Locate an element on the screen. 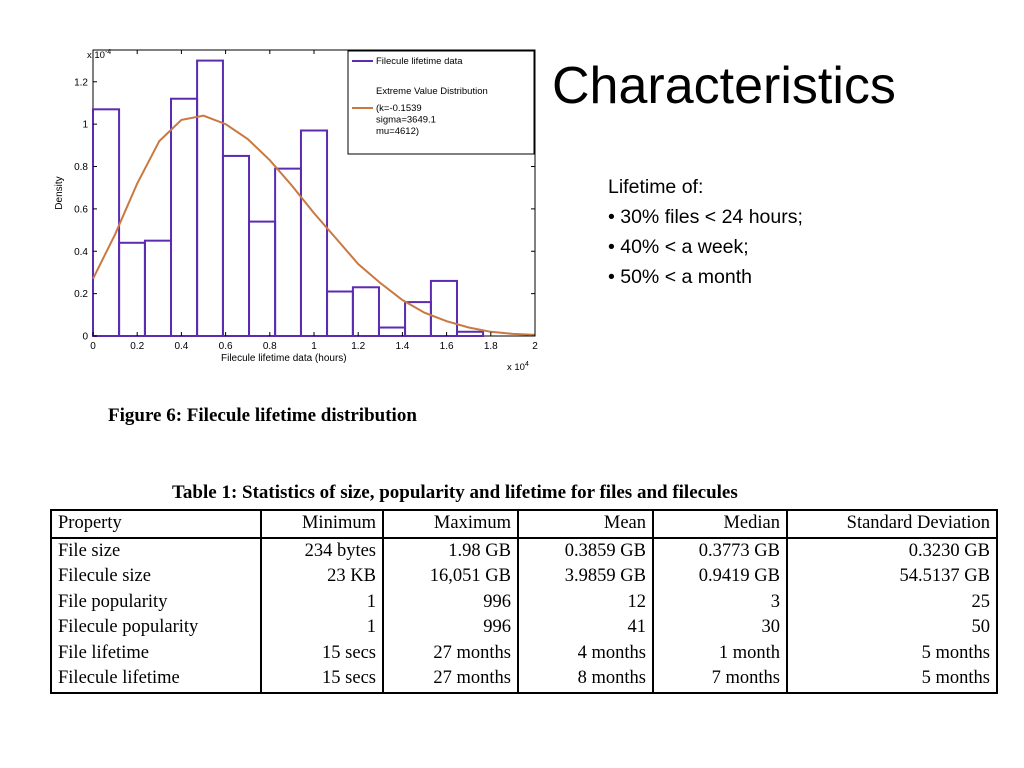 Image resolution: width=1024 pixels, height=768 pixels. figure-caption: Figure 6: Filecule lifetime distribution is located at coordinates (262, 415).